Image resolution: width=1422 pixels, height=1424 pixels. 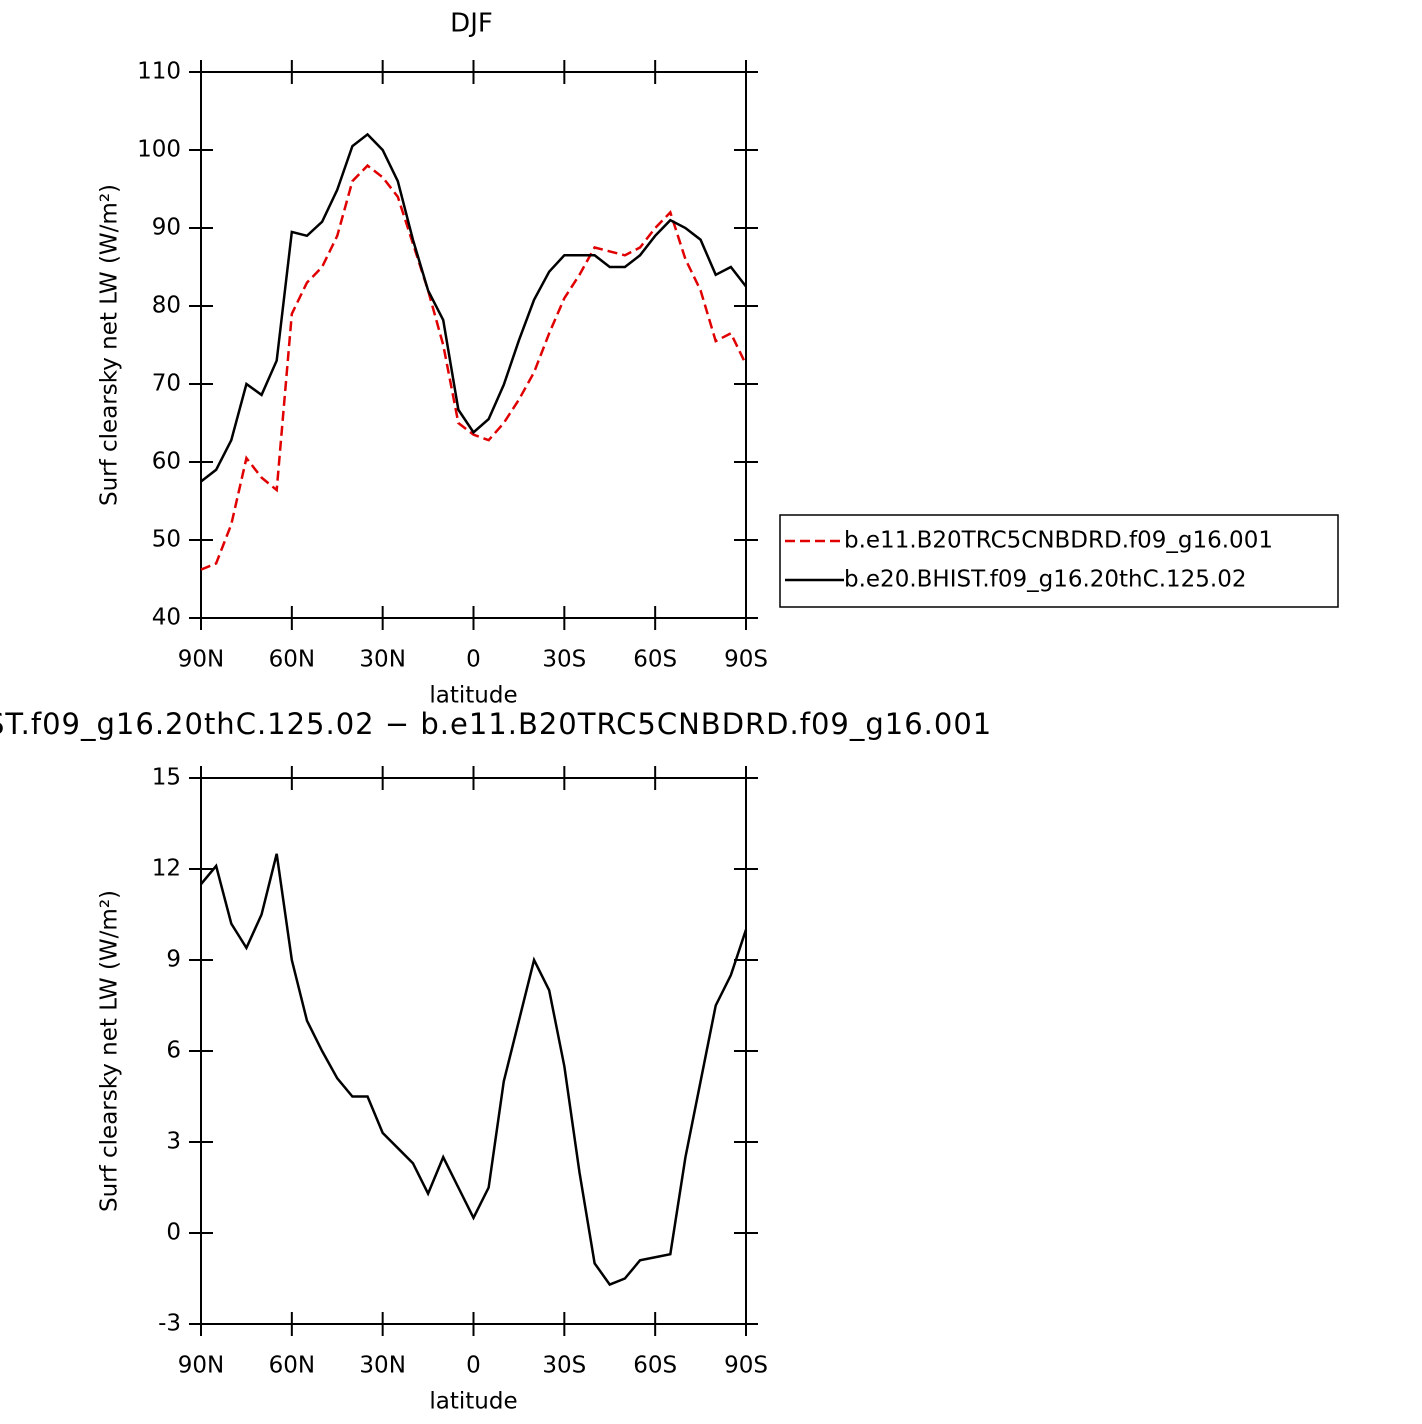 What do you see at coordinates (1045, 580) in the screenshot?
I see `legend-label: b.e20.BHIST.f09_g16.20thC.125.02` at bounding box center [1045, 580].